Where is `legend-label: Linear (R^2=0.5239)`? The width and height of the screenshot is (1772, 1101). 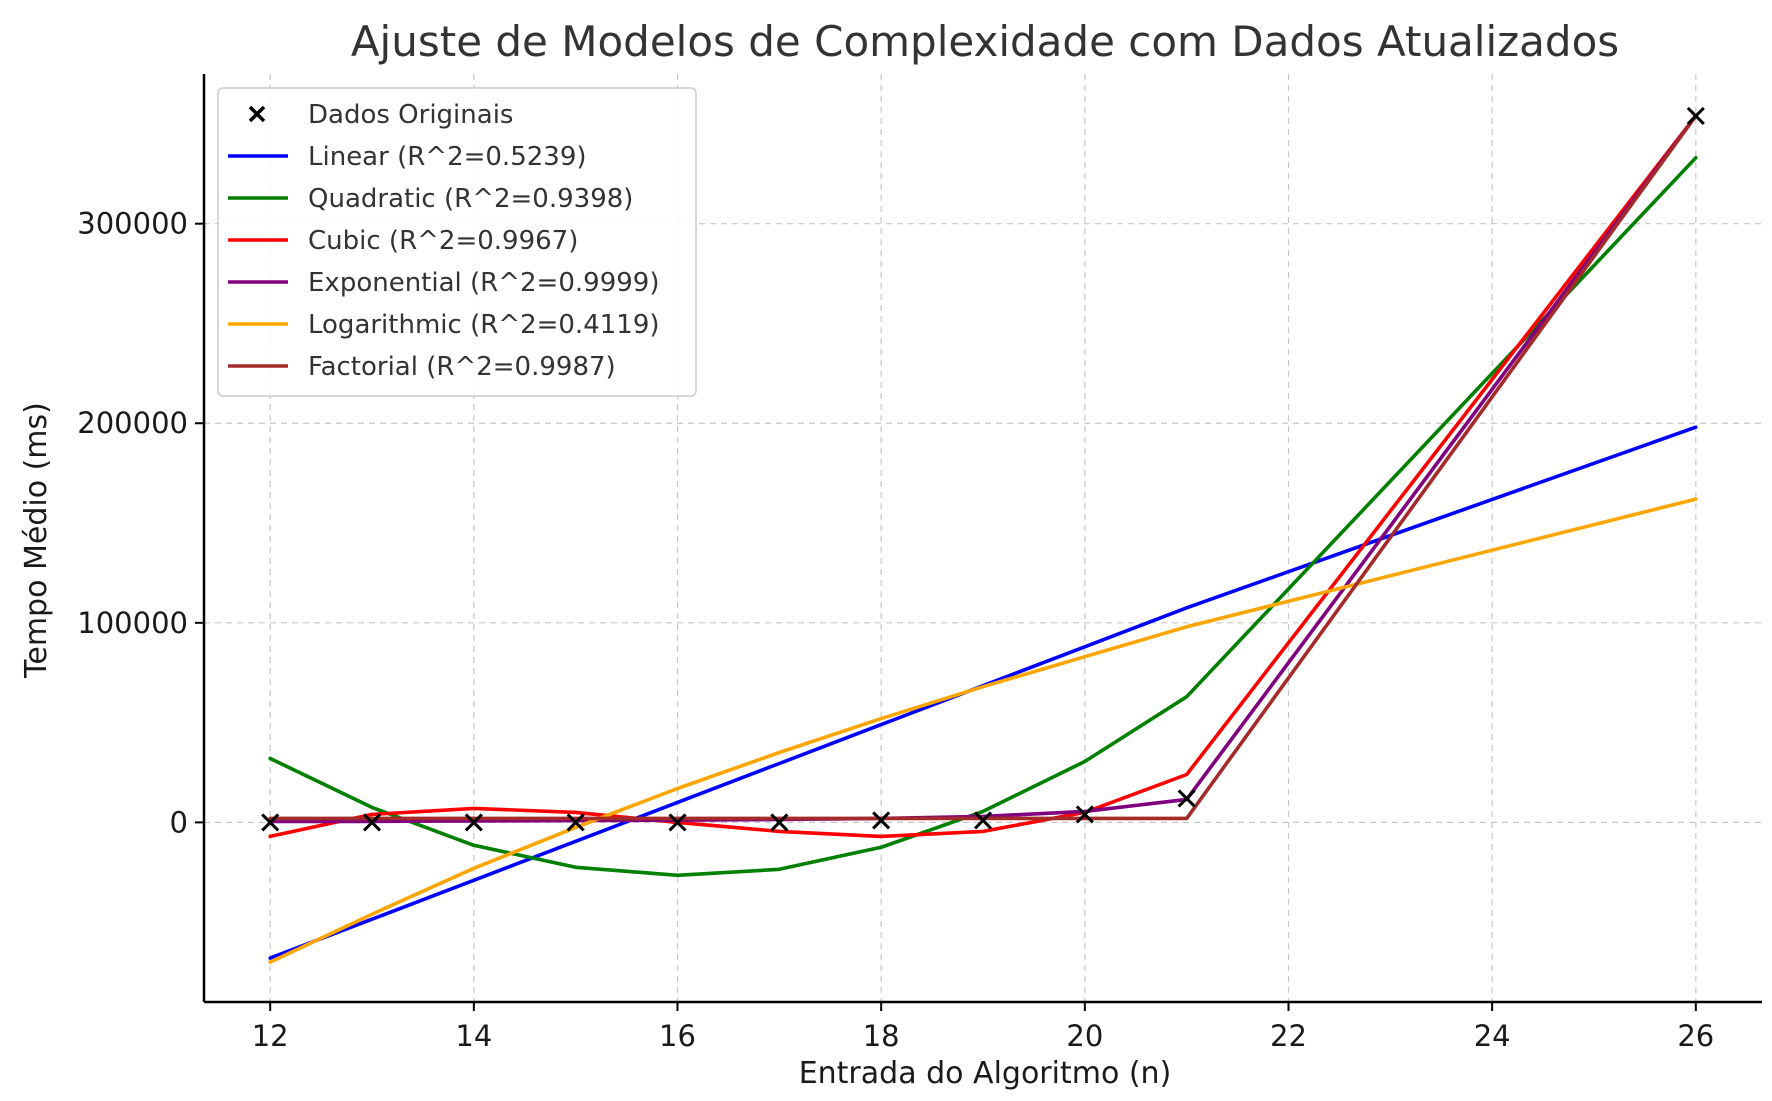 legend-label: Linear (R^2=0.5239) is located at coordinates (447, 157).